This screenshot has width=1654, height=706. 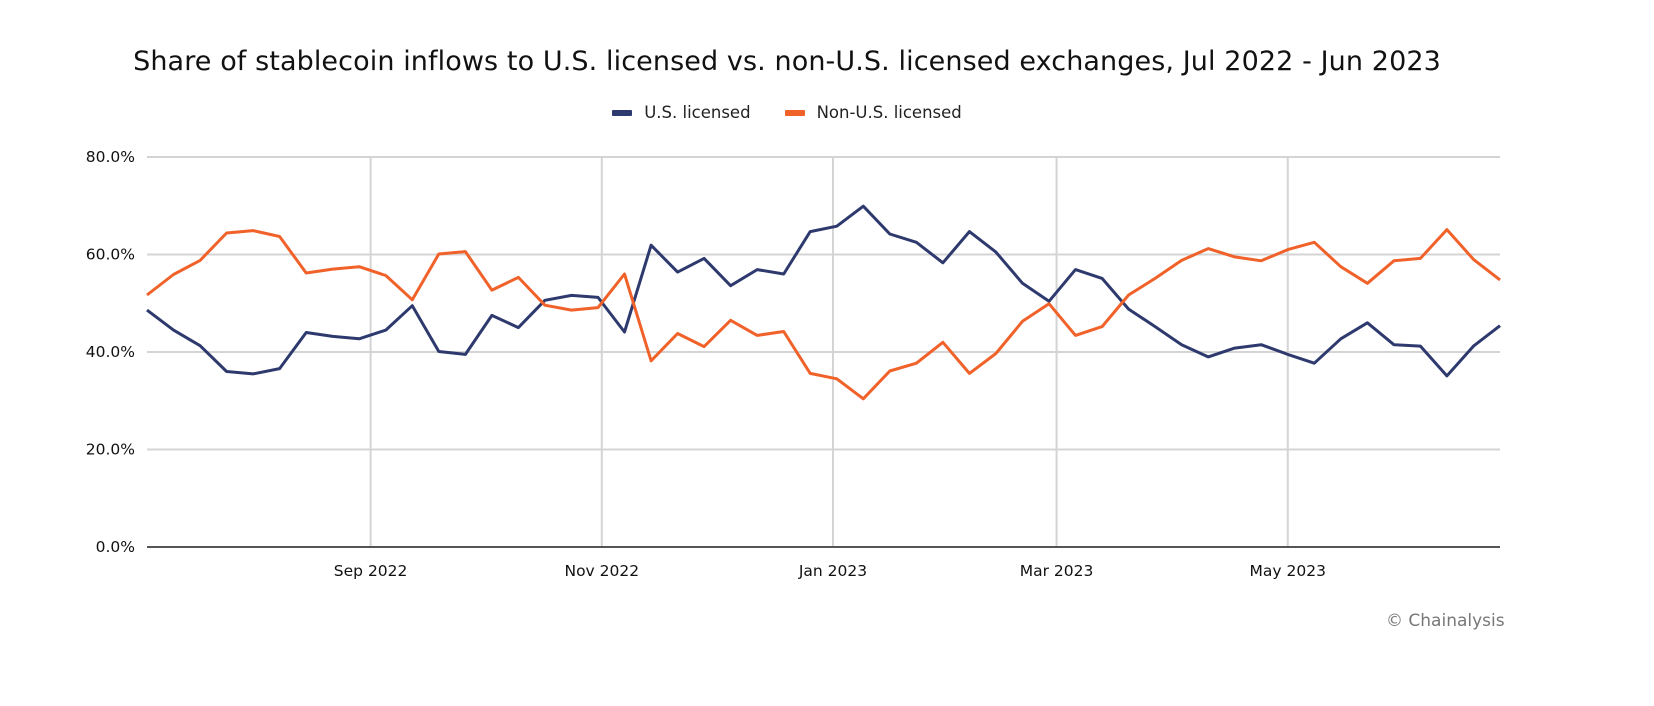 I want to click on legend-item-us-licensed: U.S. licensed, so click(x=681, y=112).